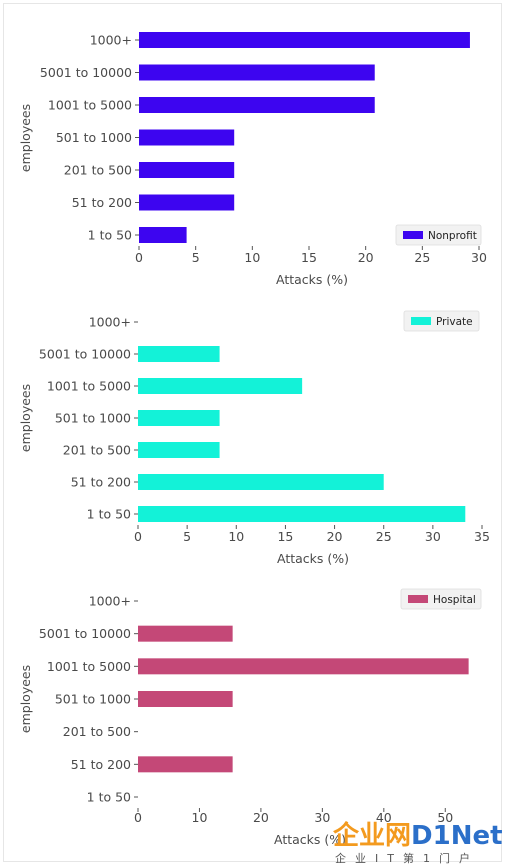 This screenshot has height=867, width=507. What do you see at coordinates (482, 536) in the screenshot?
I see `x-tick-label: 35` at bounding box center [482, 536].